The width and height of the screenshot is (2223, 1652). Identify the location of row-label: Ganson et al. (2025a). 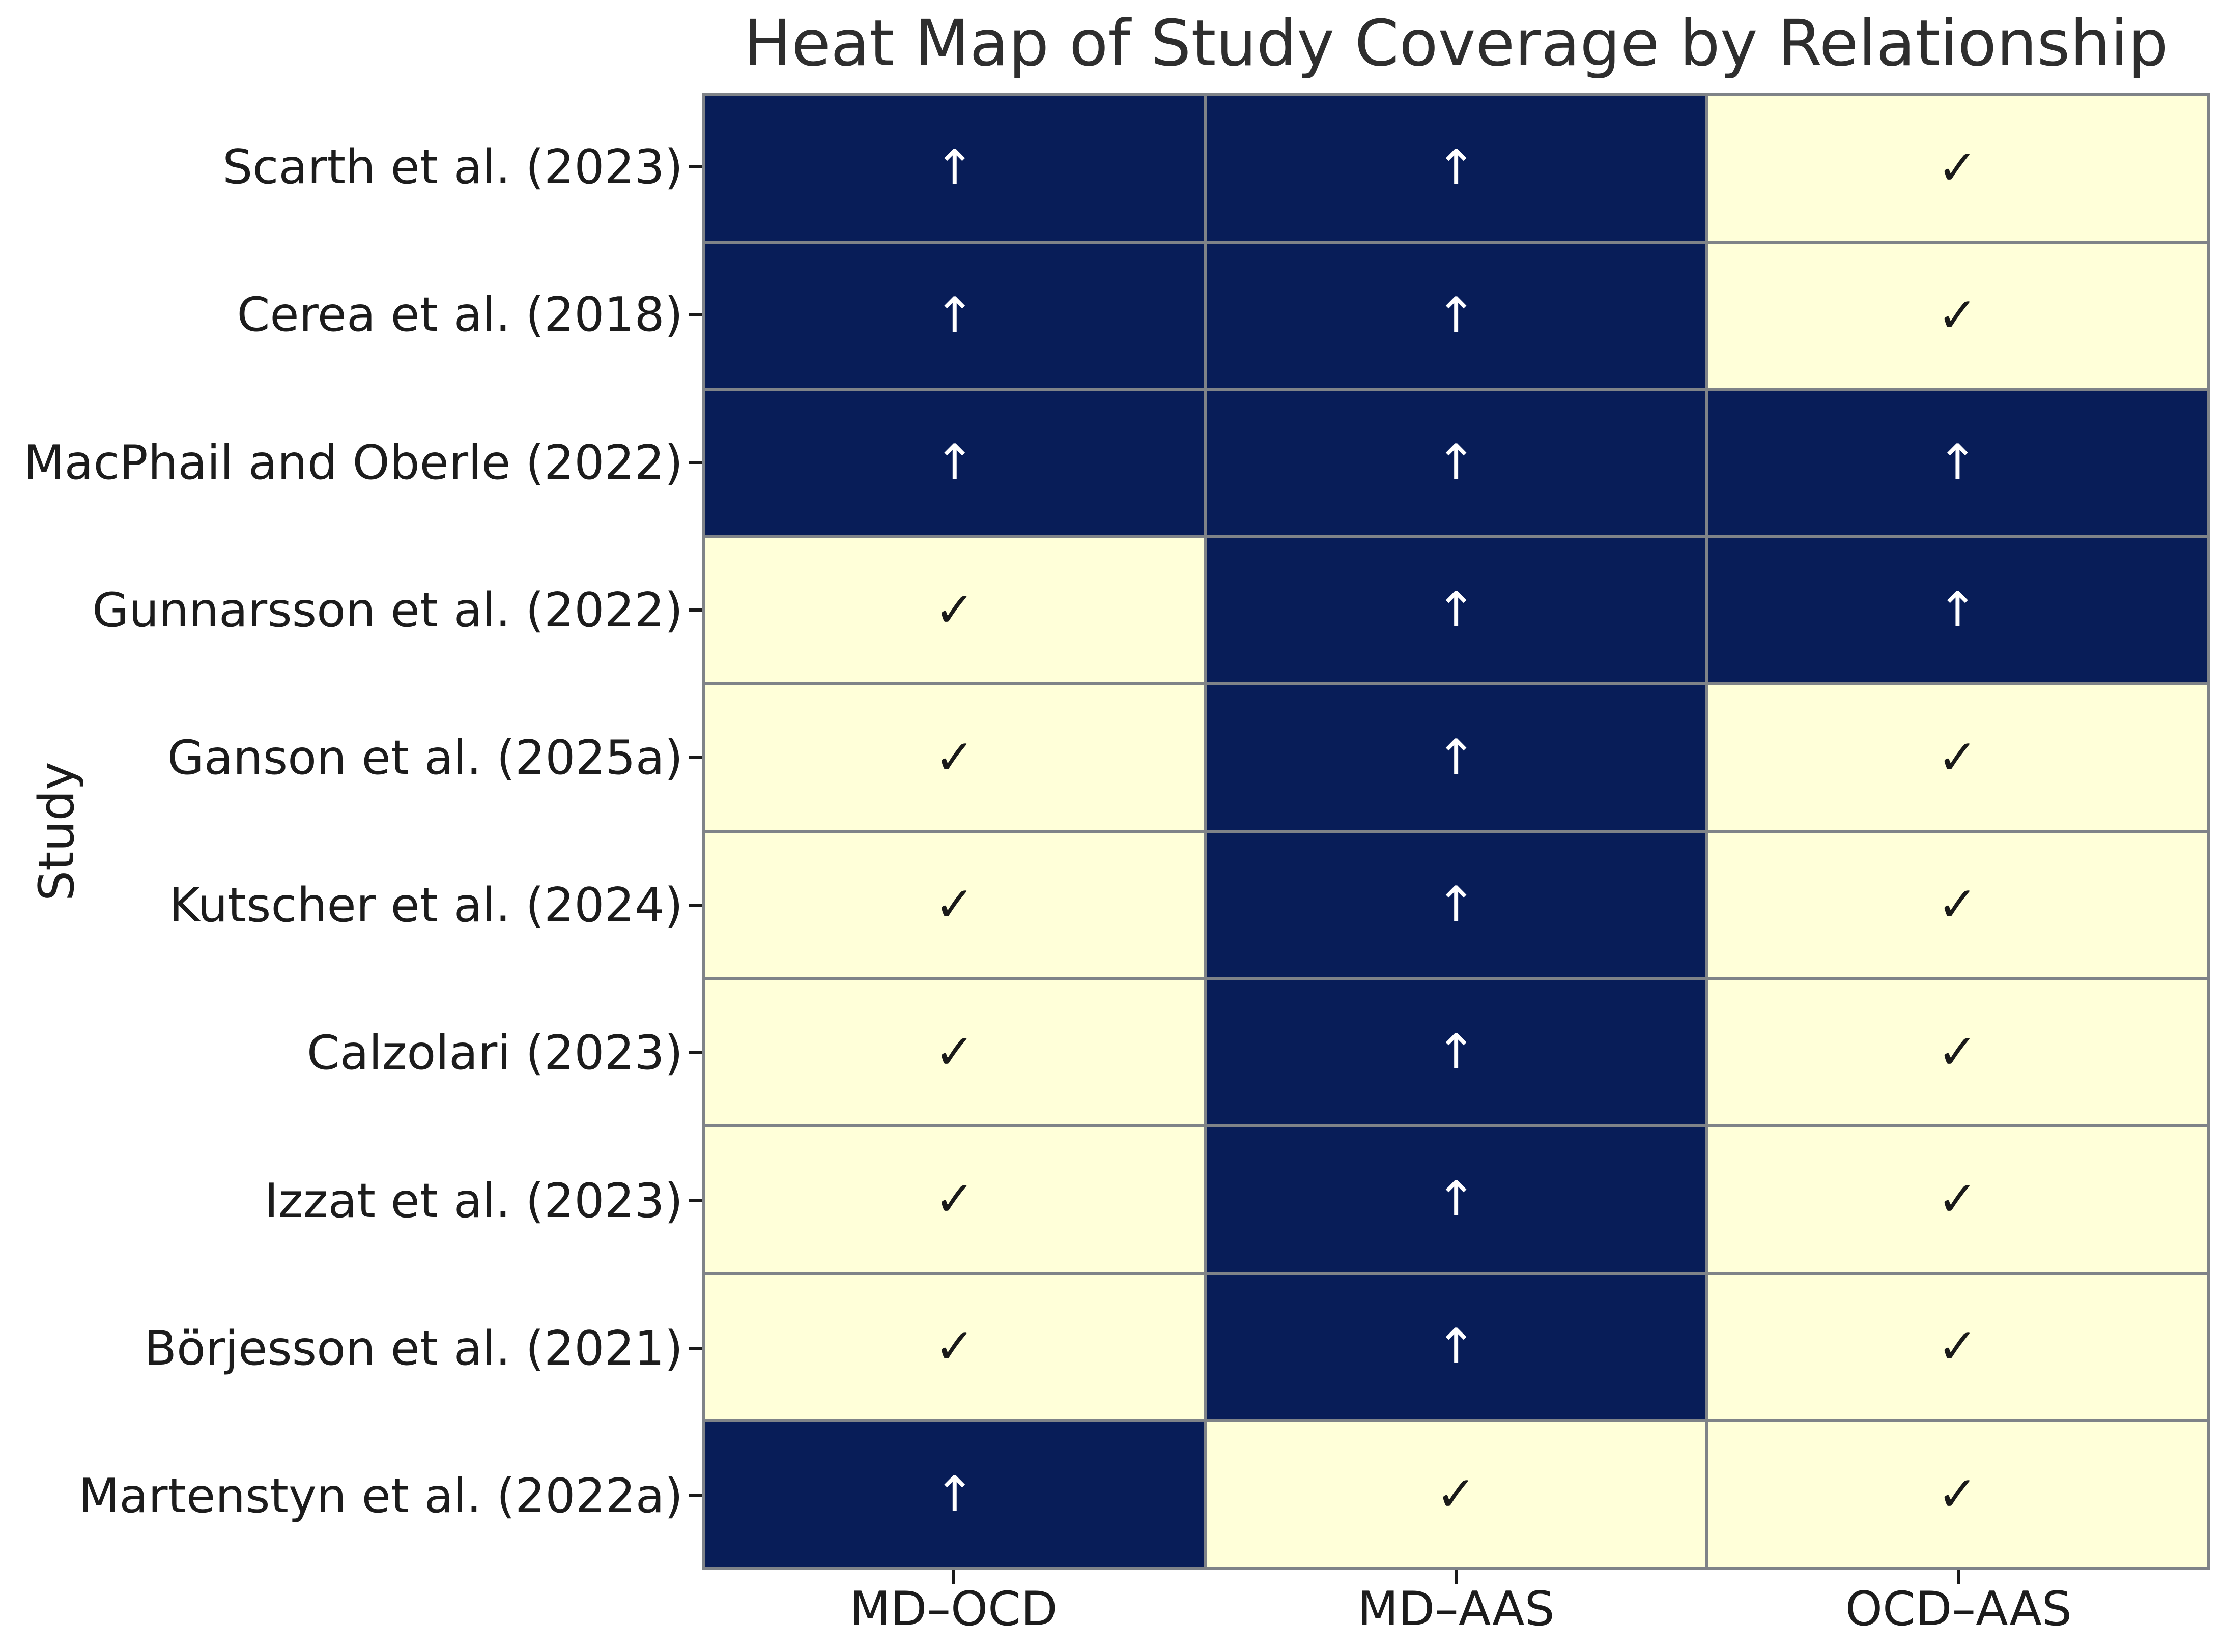
(425, 757).